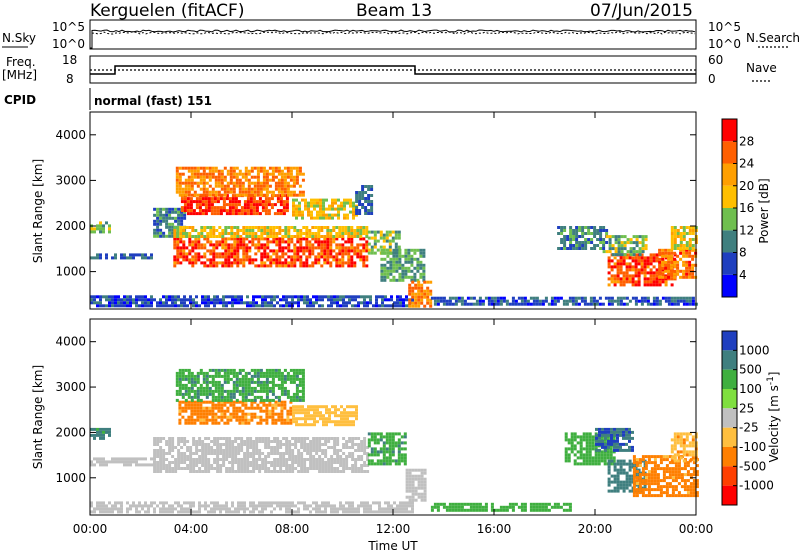  I want to click on colorbar-segment, so click(729, 152).